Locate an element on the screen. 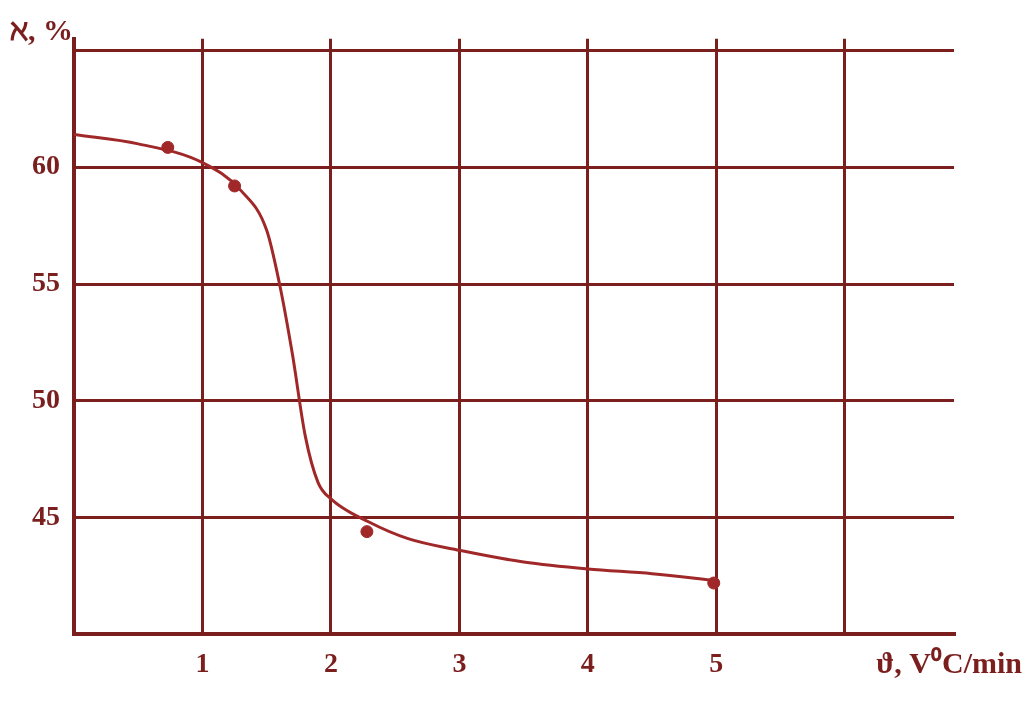  x-tick-label: 1 is located at coordinates (202, 663).